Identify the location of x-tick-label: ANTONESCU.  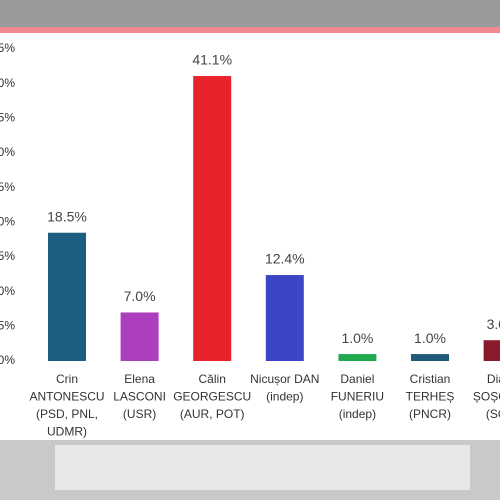
(66, 397).